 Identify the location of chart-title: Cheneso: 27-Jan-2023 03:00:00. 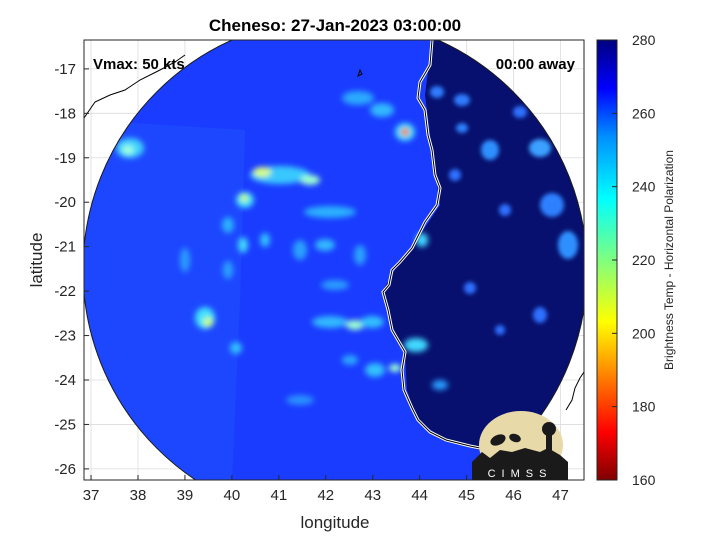
(335, 25).